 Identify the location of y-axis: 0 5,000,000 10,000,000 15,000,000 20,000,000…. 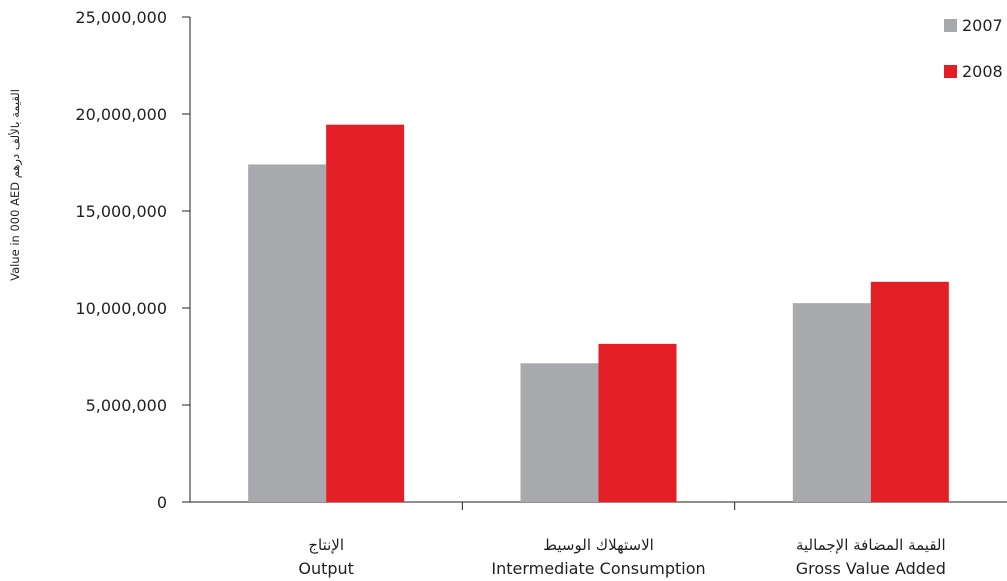
(133, 260).